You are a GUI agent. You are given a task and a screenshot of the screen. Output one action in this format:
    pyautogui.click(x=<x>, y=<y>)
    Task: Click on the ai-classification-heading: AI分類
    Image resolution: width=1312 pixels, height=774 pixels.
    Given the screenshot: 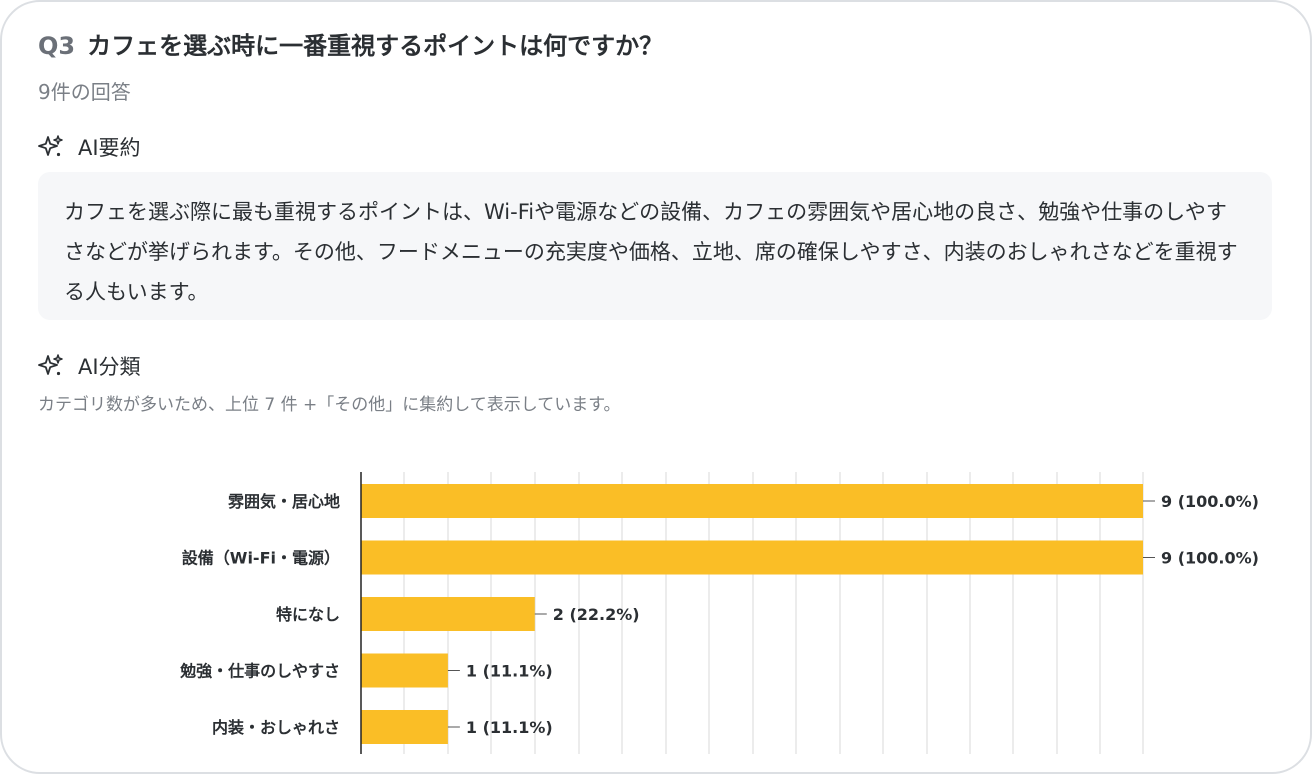 What is the action you would take?
    pyautogui.click(x=89, y=366)
    